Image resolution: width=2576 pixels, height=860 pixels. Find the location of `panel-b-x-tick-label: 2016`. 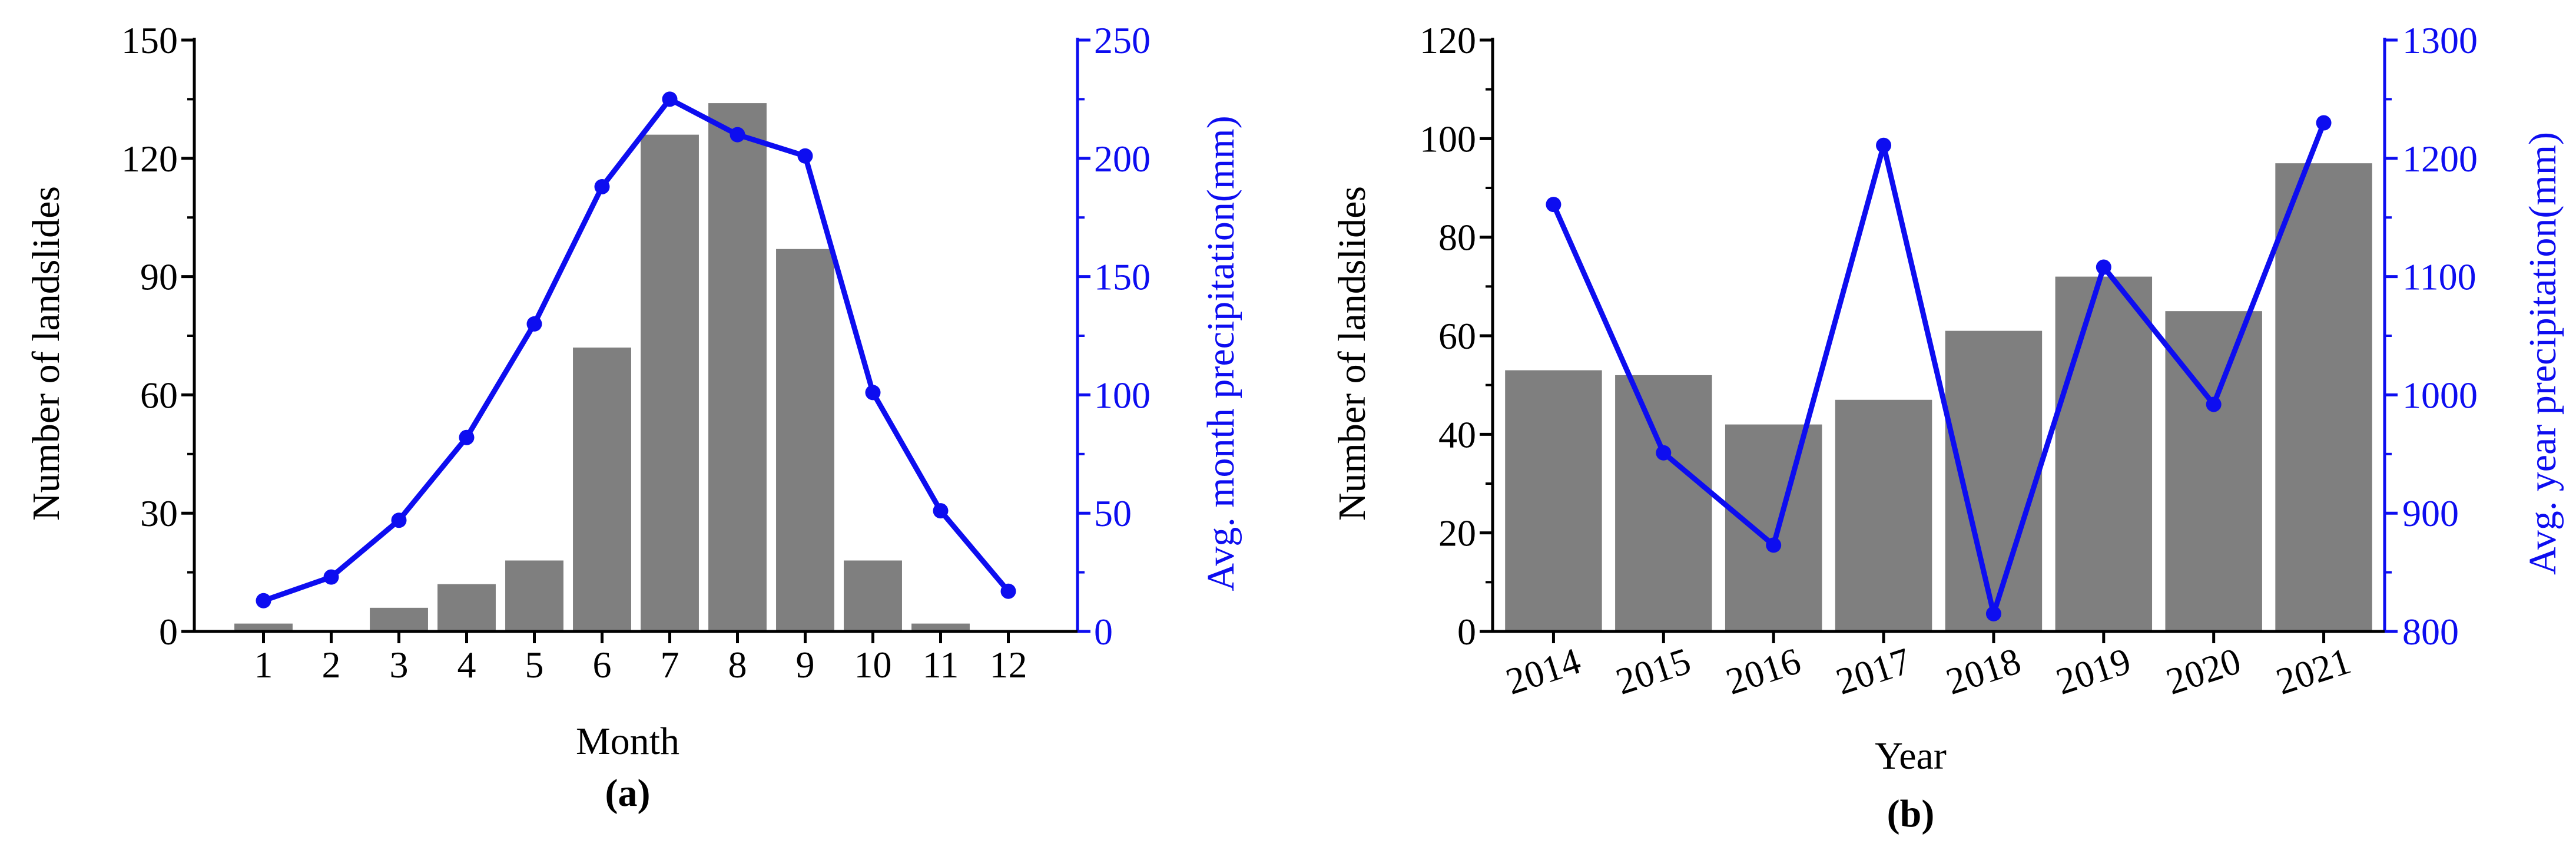

panel-b-x-tick-label: 2016 is located at coordinates (1763, 671).